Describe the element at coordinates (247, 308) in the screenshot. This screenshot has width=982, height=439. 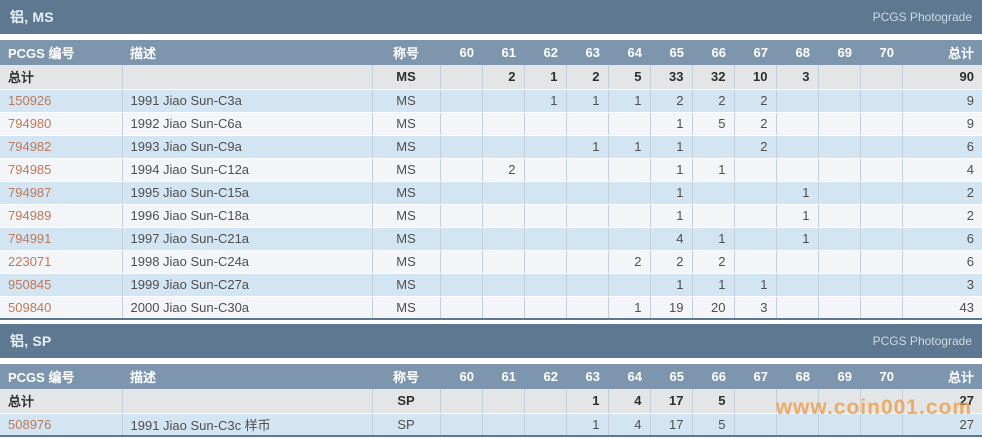
I see `description-cell: 2000 Jiao Sun-C30a` at that location.